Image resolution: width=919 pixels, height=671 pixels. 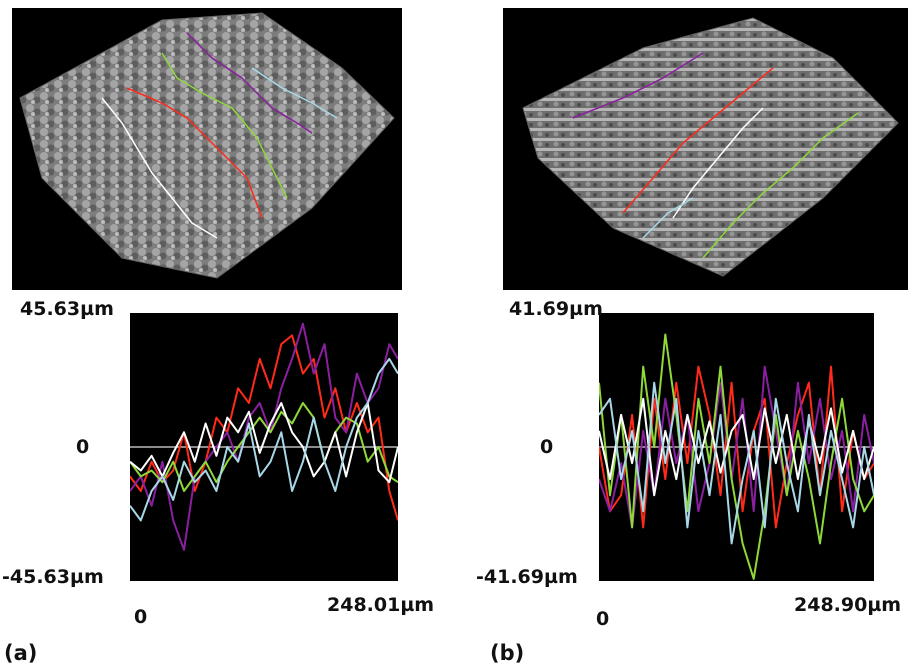 I want to click on profile-svg-a, so click(x=264, y=436).